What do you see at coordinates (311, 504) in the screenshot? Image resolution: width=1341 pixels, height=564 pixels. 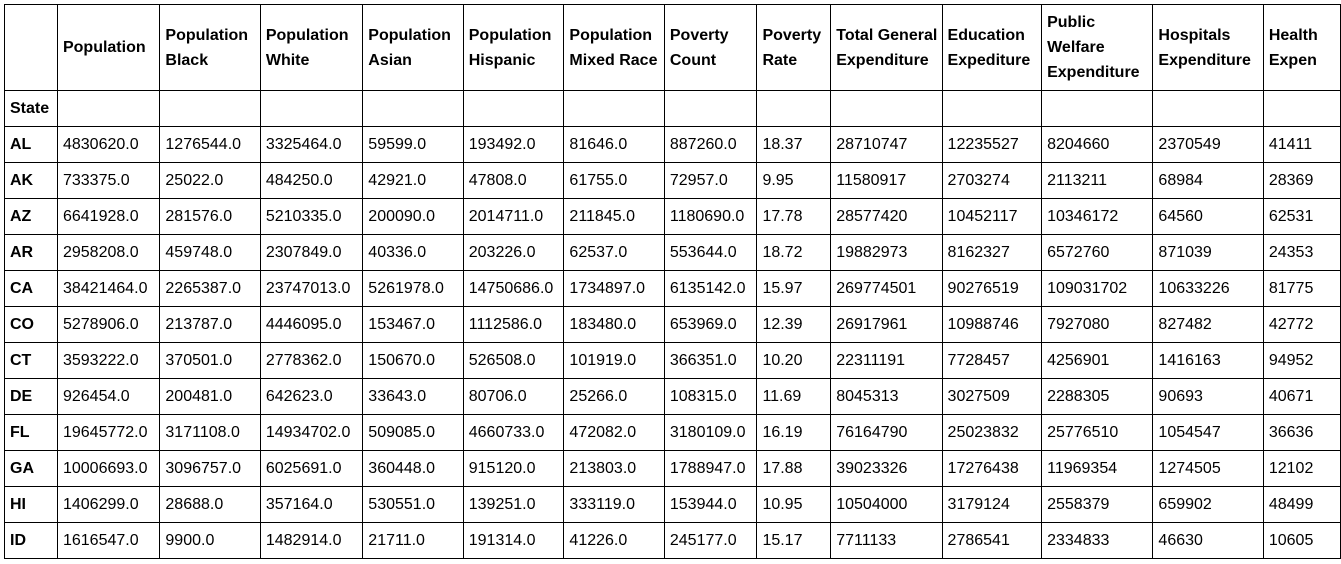 I see `table-cell: 357164.0` at bounding box center [311, 504].